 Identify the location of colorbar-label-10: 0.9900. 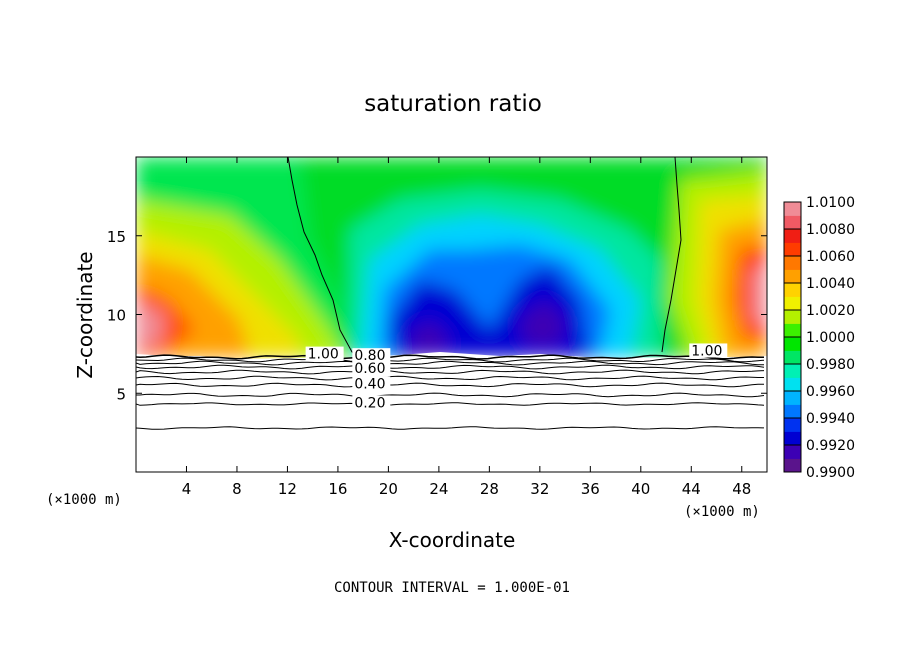
(830, 473).